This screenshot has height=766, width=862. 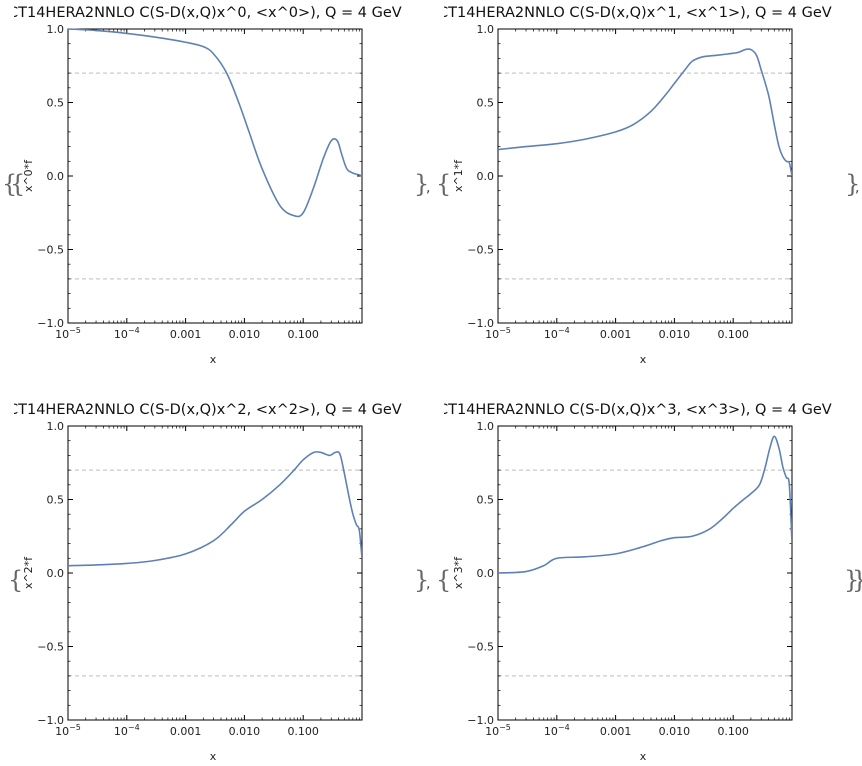 I want to click on inner-close-brace-4: }, so click(x=851, y=580).